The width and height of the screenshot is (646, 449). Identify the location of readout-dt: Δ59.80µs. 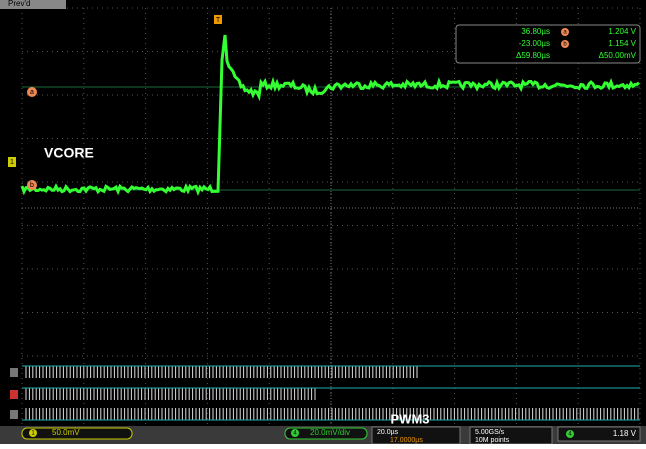
(533, 55).